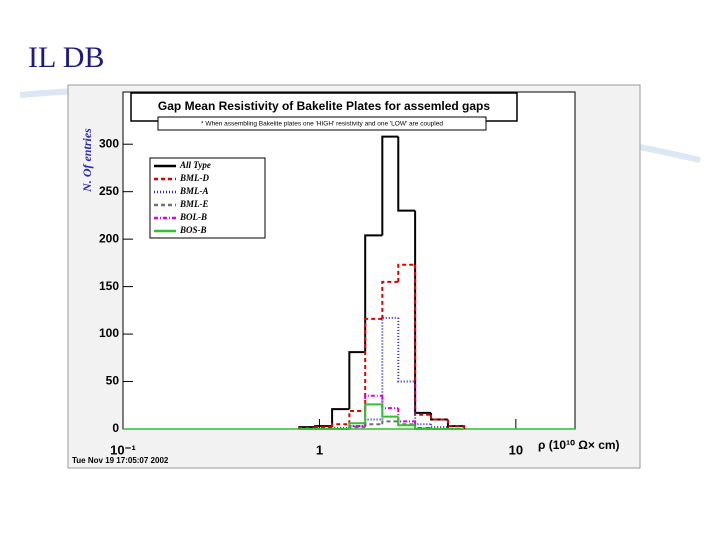 This screenshot has width=720, height=540. Describe the element at coordinates (115, 428) in the screenshot. I see `y-tick-label: 0` at that location.